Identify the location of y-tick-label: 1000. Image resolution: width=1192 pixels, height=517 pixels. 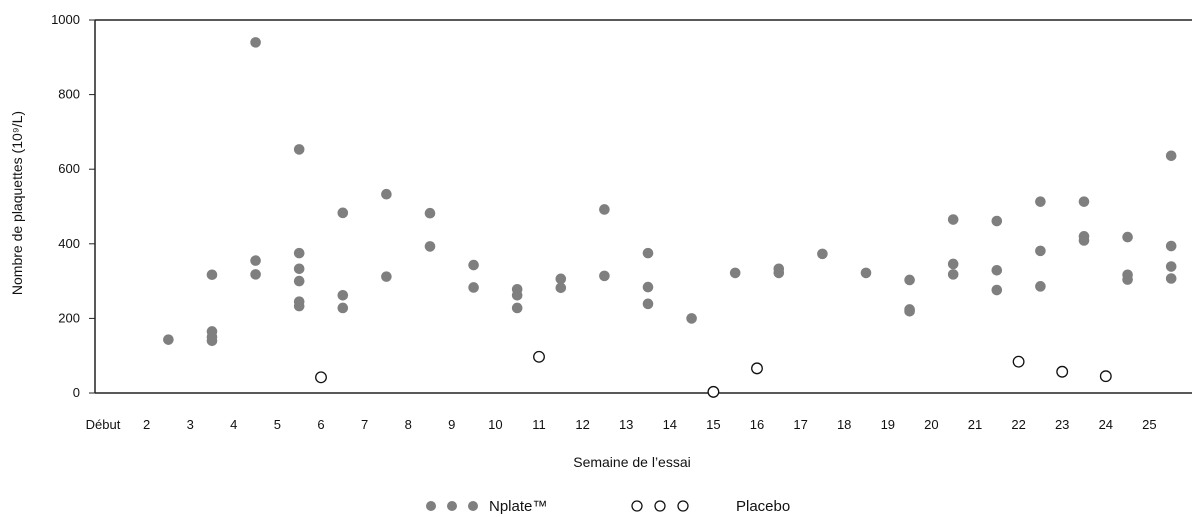
(65, 19).